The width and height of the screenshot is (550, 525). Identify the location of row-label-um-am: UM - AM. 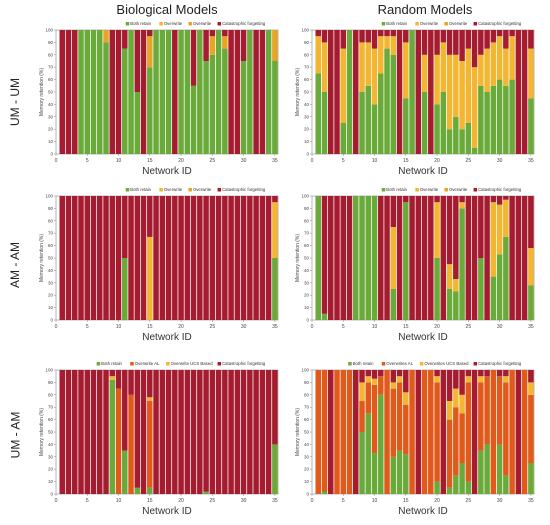
(15, 435).